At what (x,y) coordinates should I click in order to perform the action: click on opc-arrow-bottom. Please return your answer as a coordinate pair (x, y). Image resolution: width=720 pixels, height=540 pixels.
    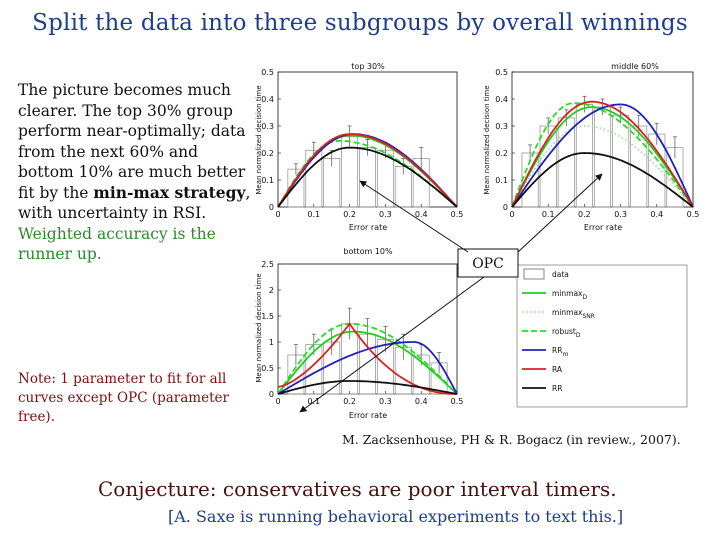
    Looking at the image, I should click on (392, 344).